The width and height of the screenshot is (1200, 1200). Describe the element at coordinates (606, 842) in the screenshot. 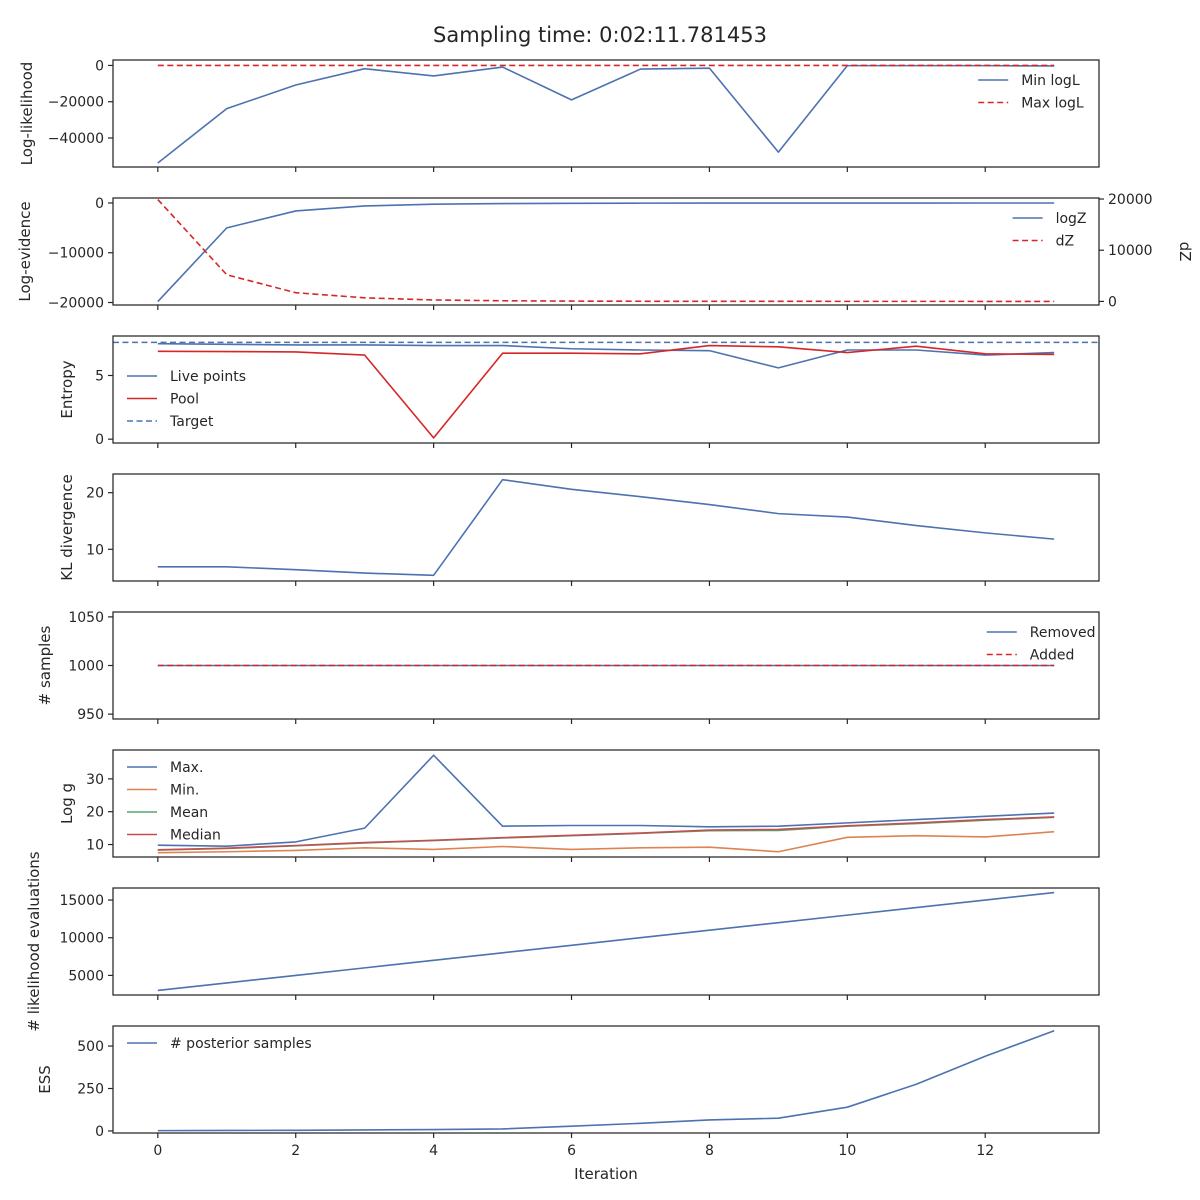

I see `series-line-min` at that location.